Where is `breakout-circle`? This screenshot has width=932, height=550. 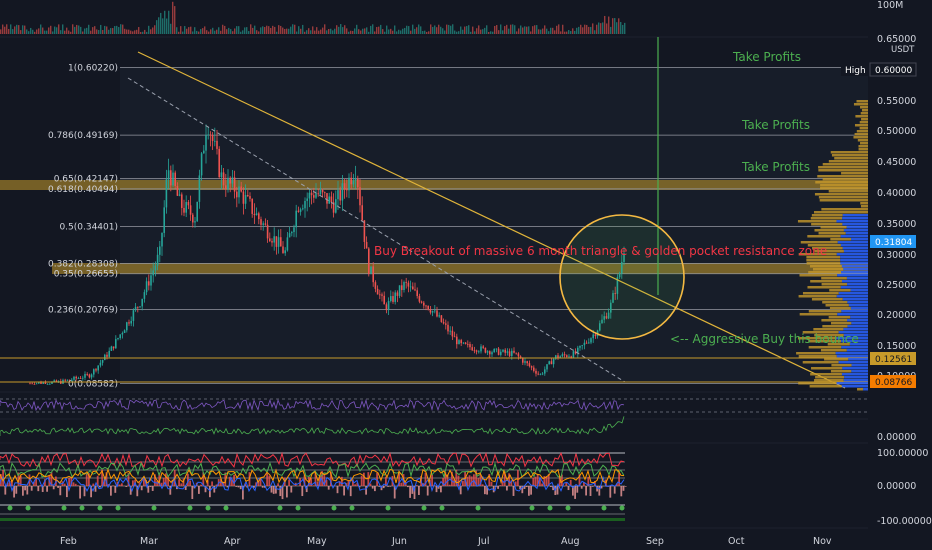
breakout-circle is located at coordinates (622, 277).